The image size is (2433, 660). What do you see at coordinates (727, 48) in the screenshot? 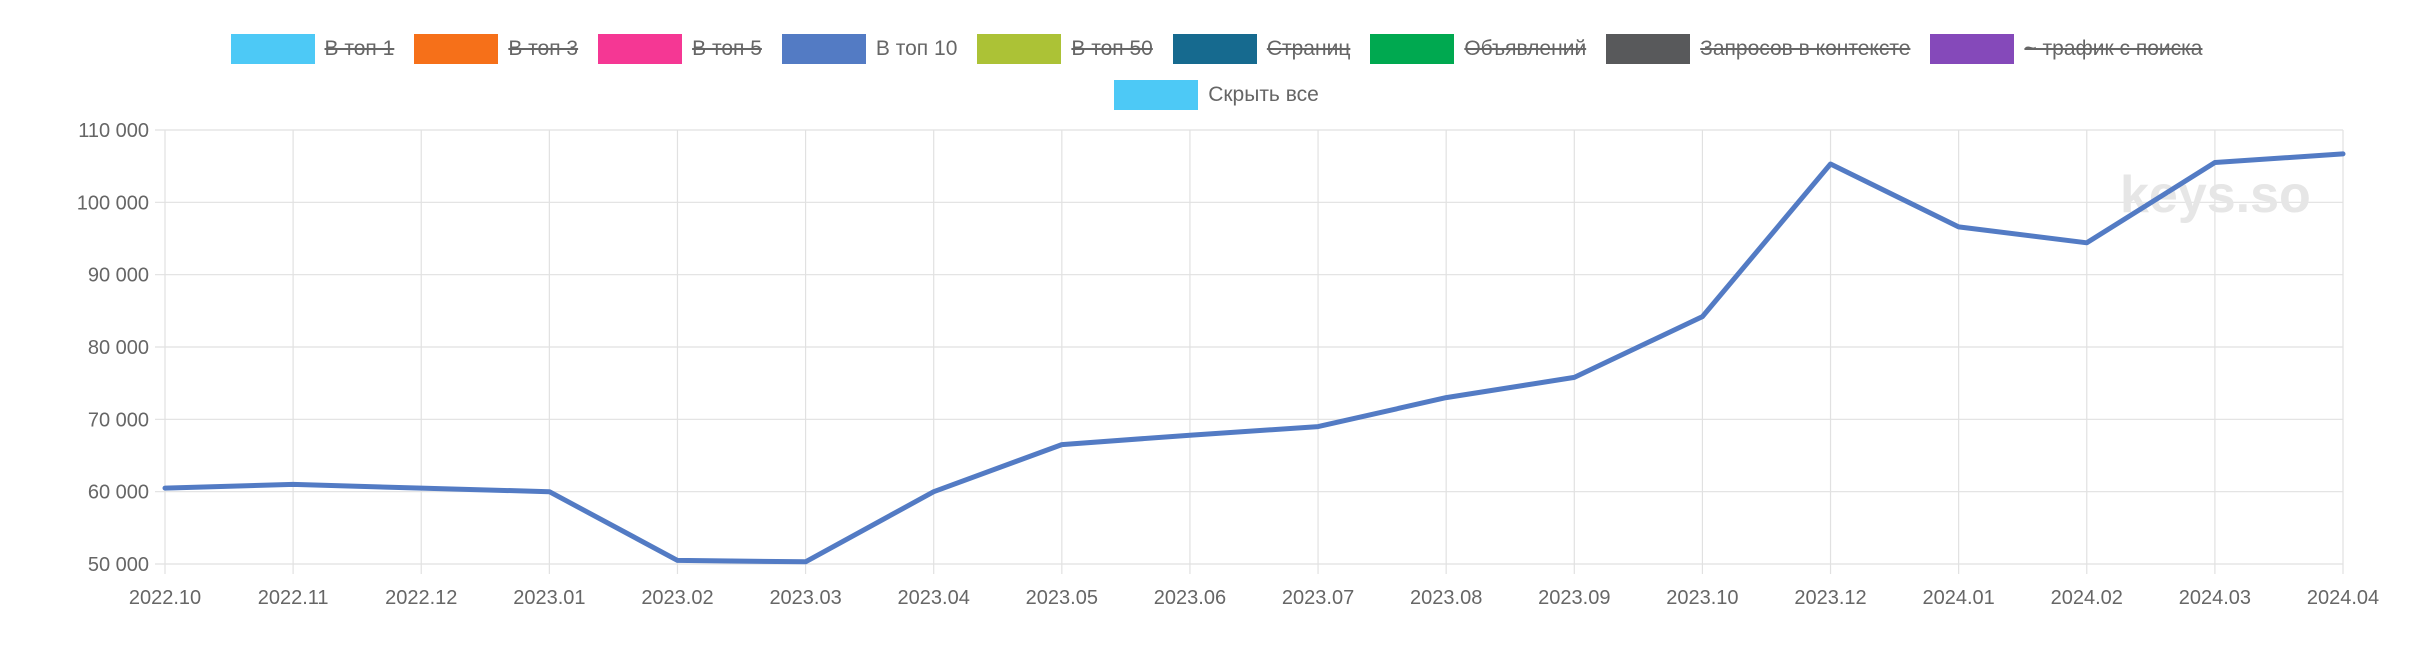
I see `legend-label: В топ 5` at bounding box center [727, 48].